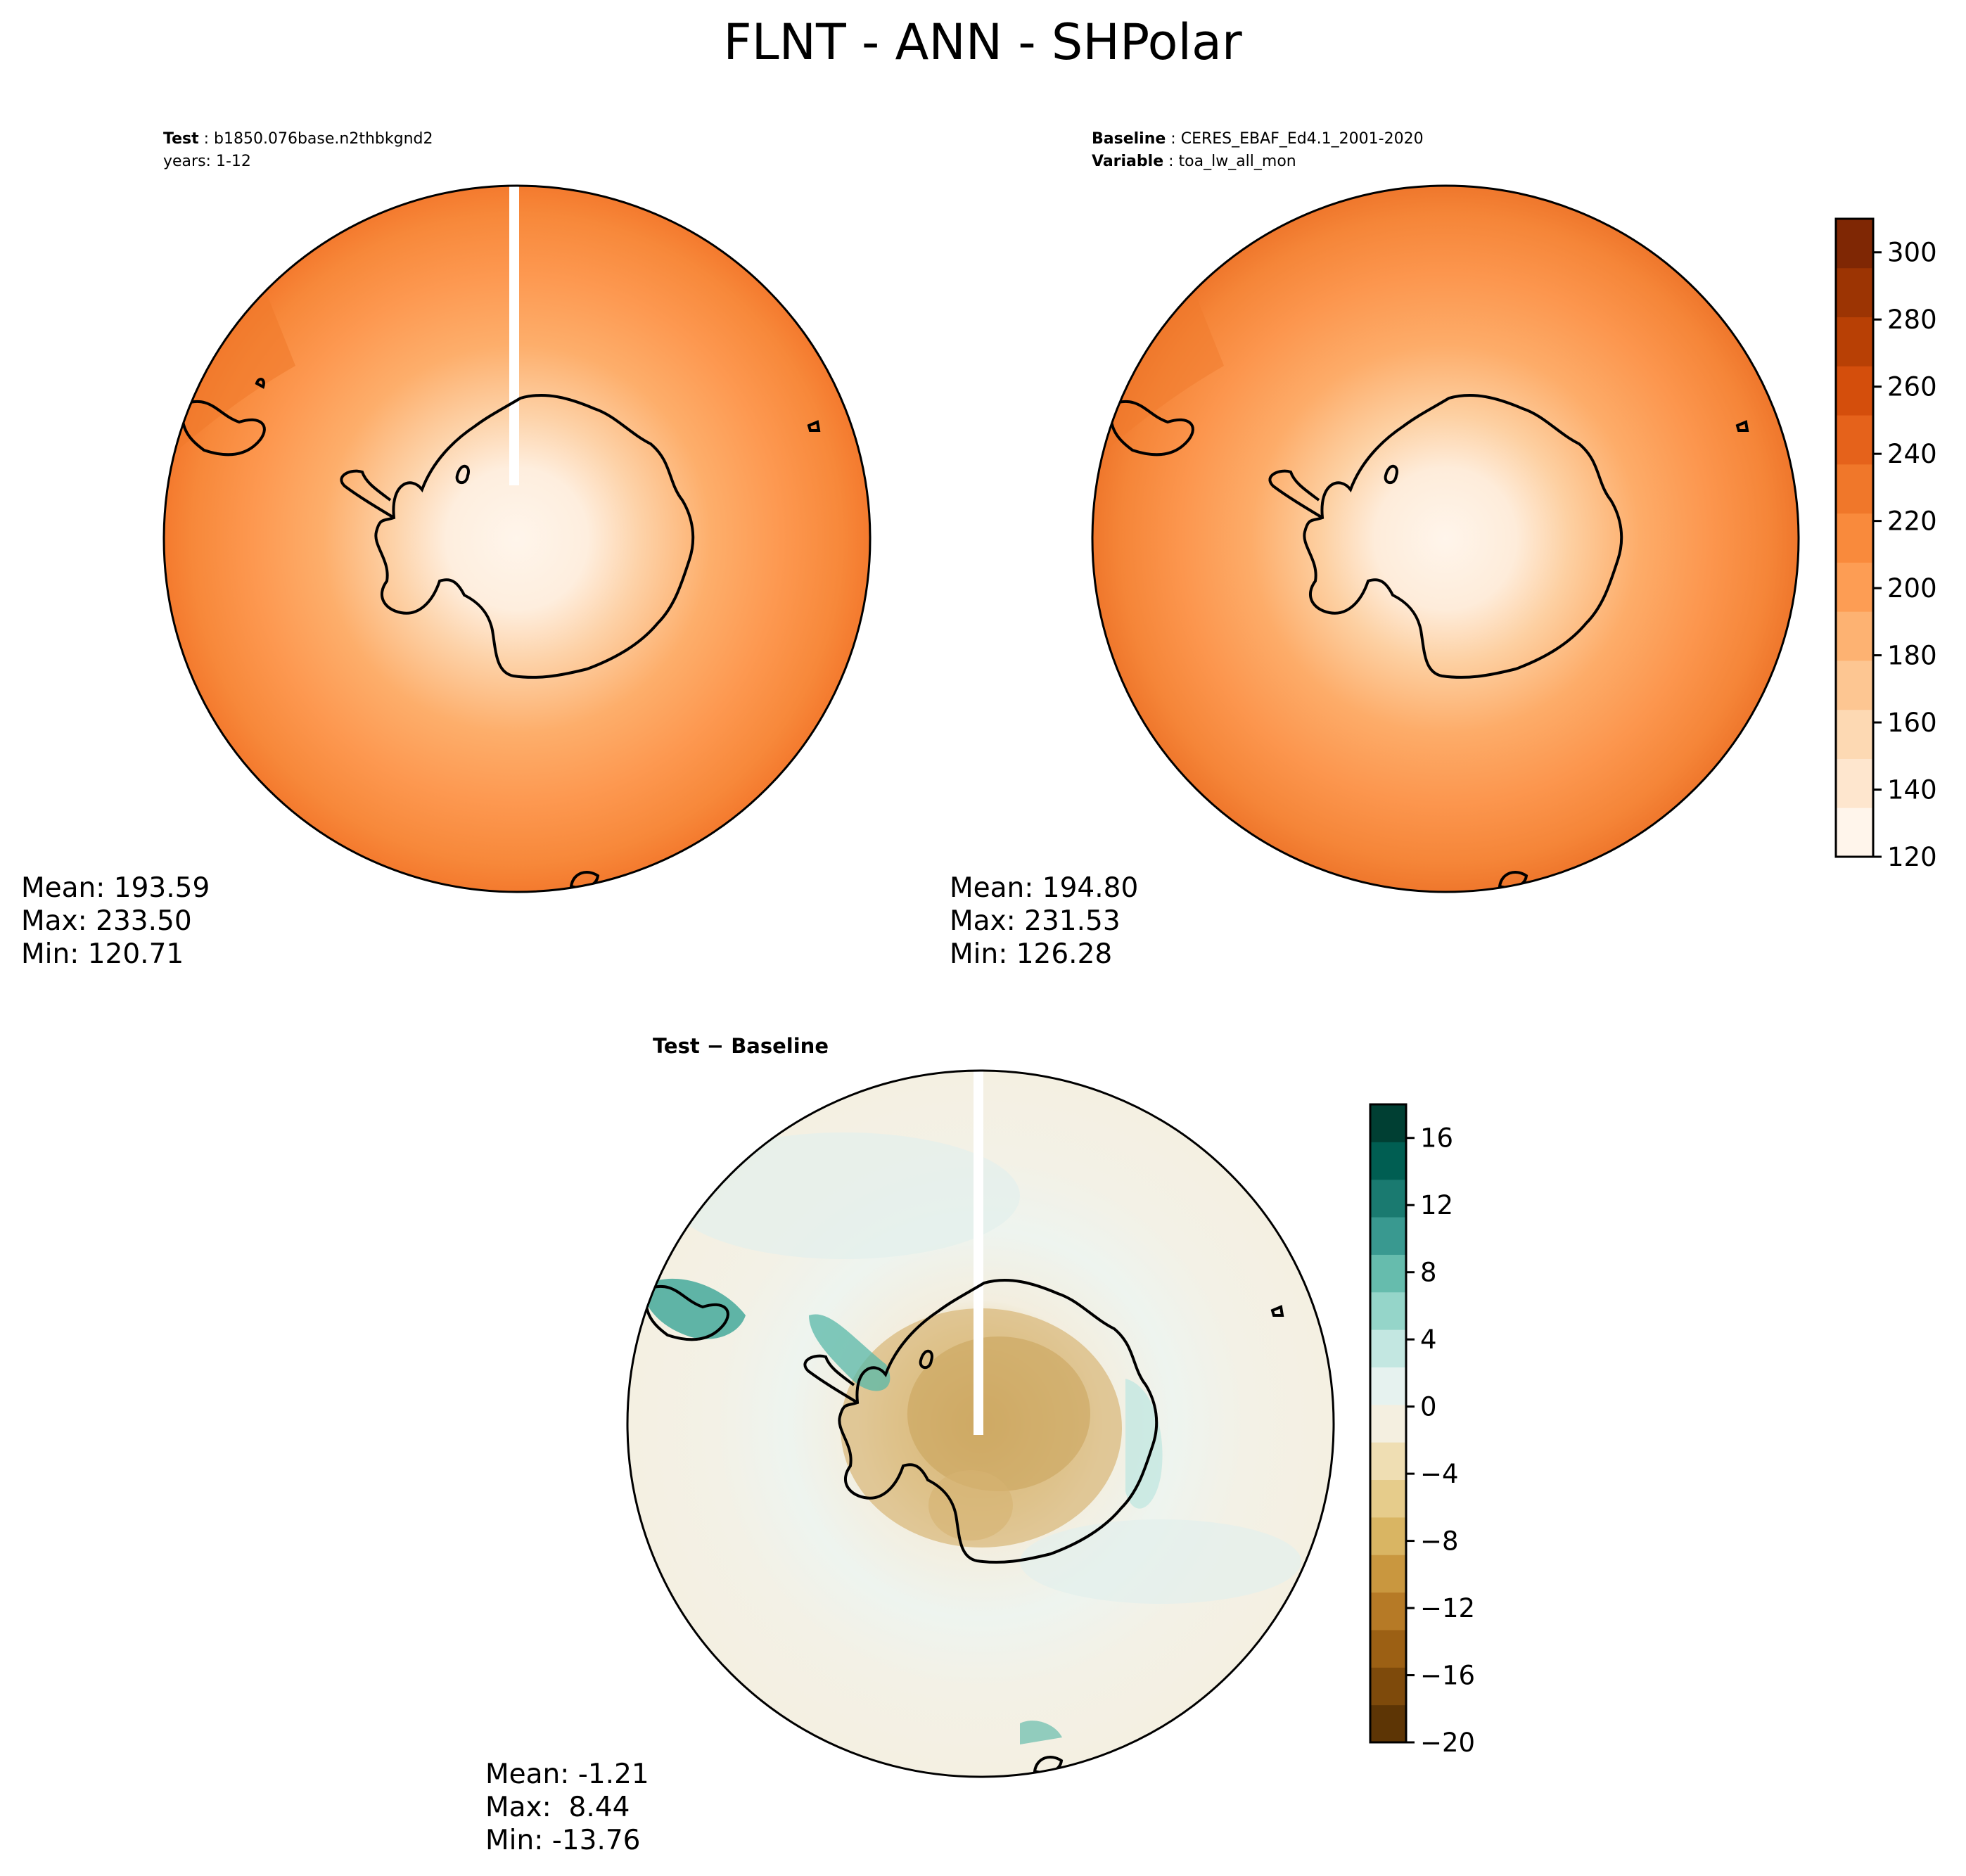  I want to click on main-colorbar-tick-label: 220, so click(1912, 521).